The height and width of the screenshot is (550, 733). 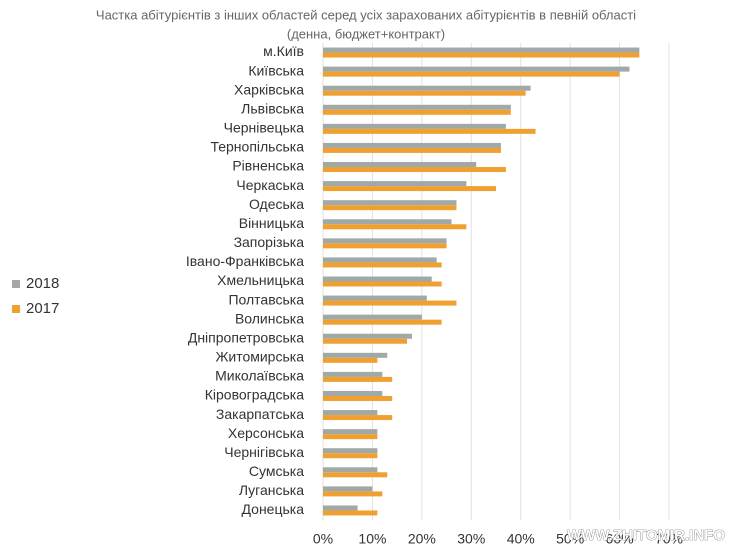 What do you see at coordinates (273, 509) in the screenshot?
I see `y-tick-label: Донецька` at bounding box center [273, 509].